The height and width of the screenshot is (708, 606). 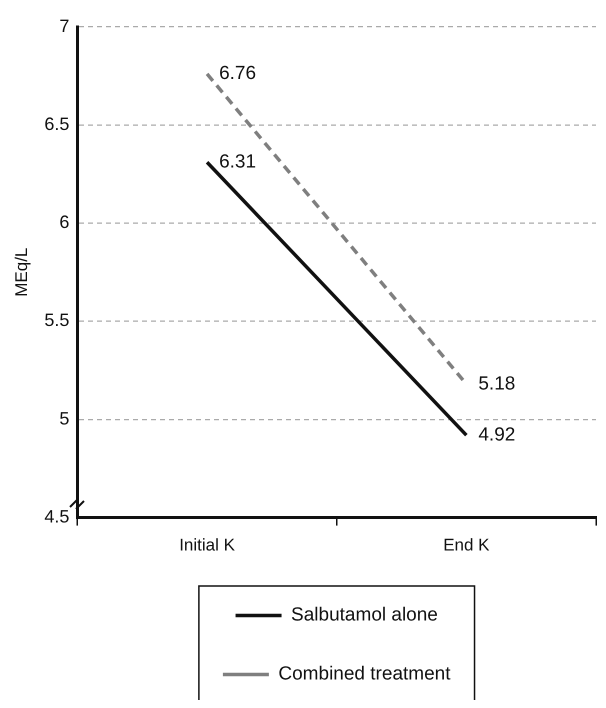 What do you see at coordinates (57, 320) in the screenshot?
I see `y-tick-label: 5.5` at bounding box center [57, 320].